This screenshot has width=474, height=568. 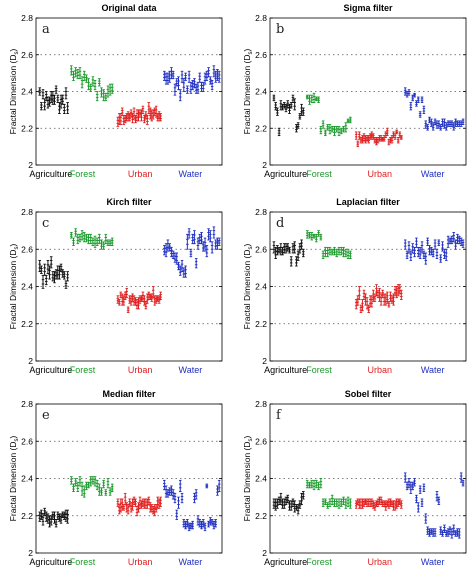 I want to click on panel-letter: b, so click(x=280, y=29).